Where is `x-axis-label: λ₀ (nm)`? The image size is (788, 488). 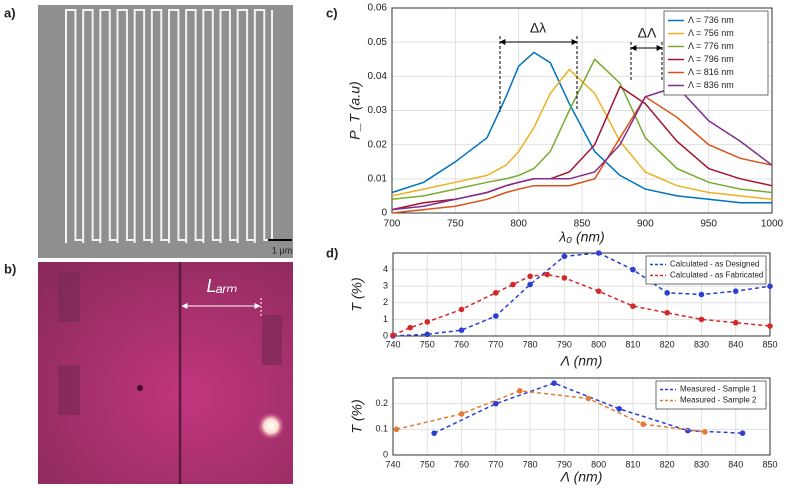 x-axis-label: λ₀ (nm) is located at coordinates (581, 237).